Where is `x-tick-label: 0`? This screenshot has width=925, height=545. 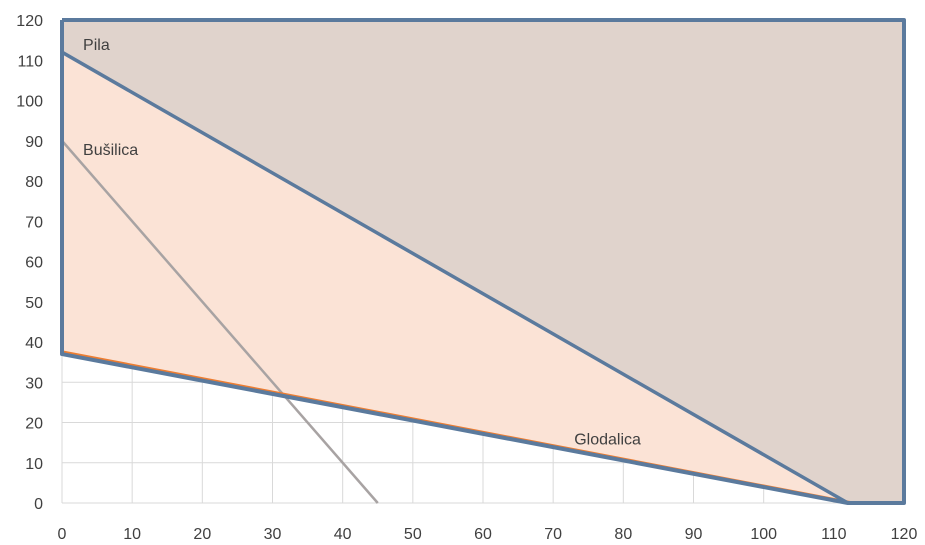 x-tick-label: 0 is located at coordinates (62, 534).